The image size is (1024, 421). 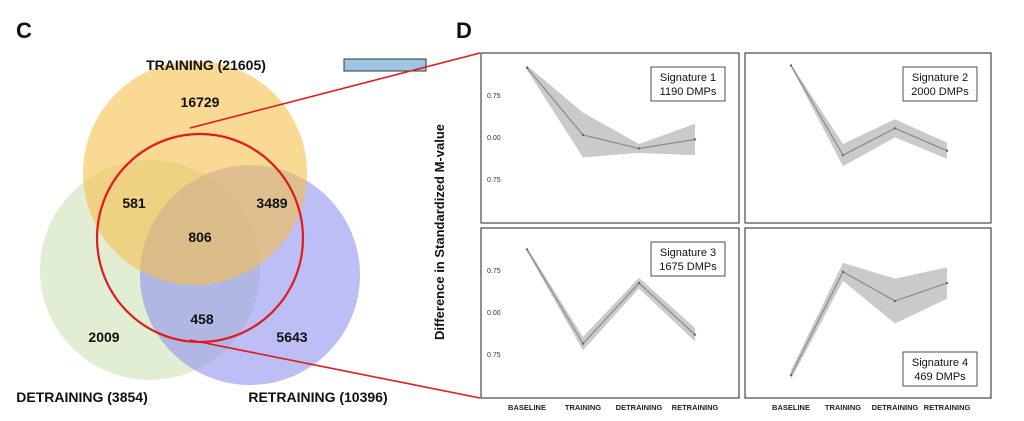 What do you see at coordinates (24, 30) in the screenshot?
I see `panel-c-label: C` at bounding box center [24, 30].